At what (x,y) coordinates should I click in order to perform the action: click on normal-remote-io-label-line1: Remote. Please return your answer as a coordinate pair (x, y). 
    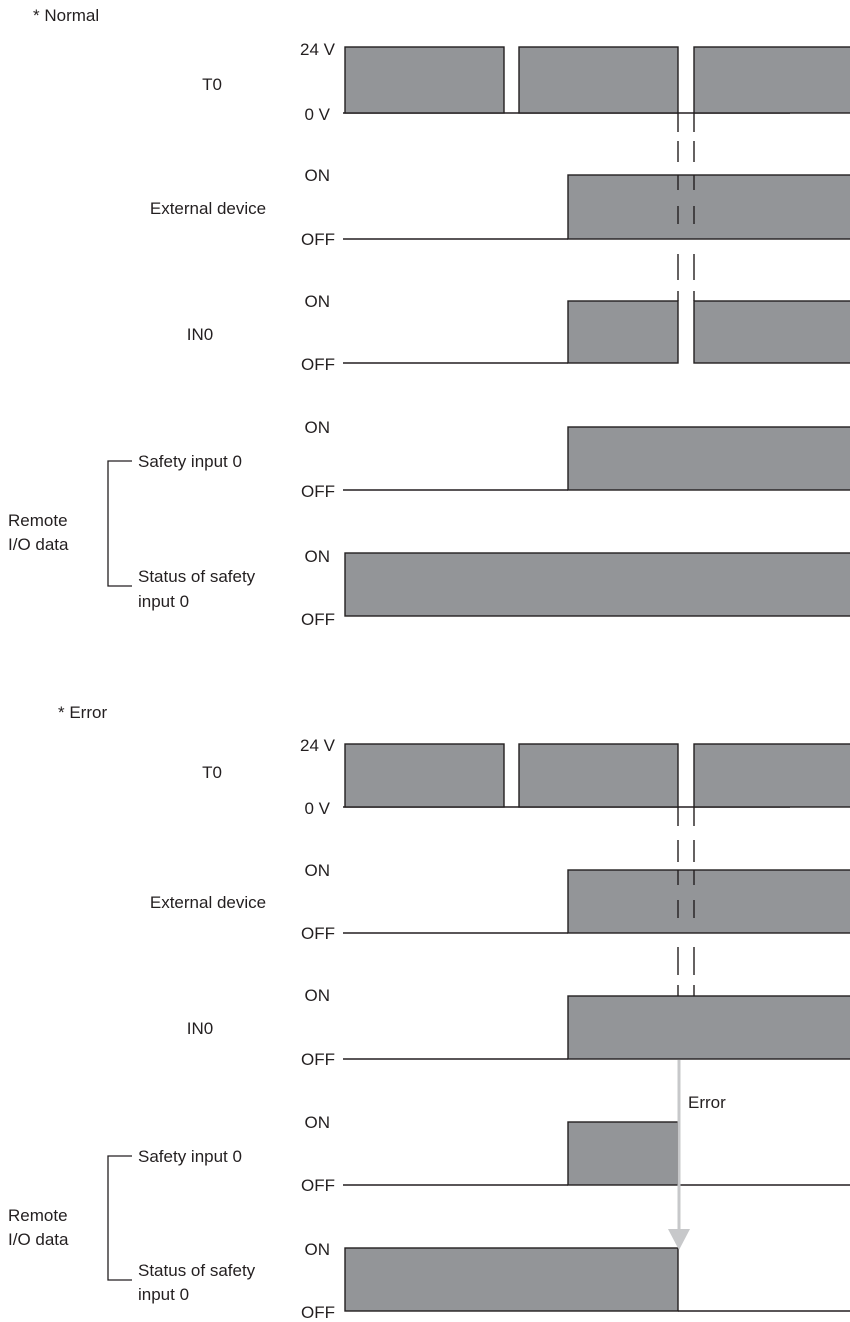
    Looking at the image, I should click on (38, 520).